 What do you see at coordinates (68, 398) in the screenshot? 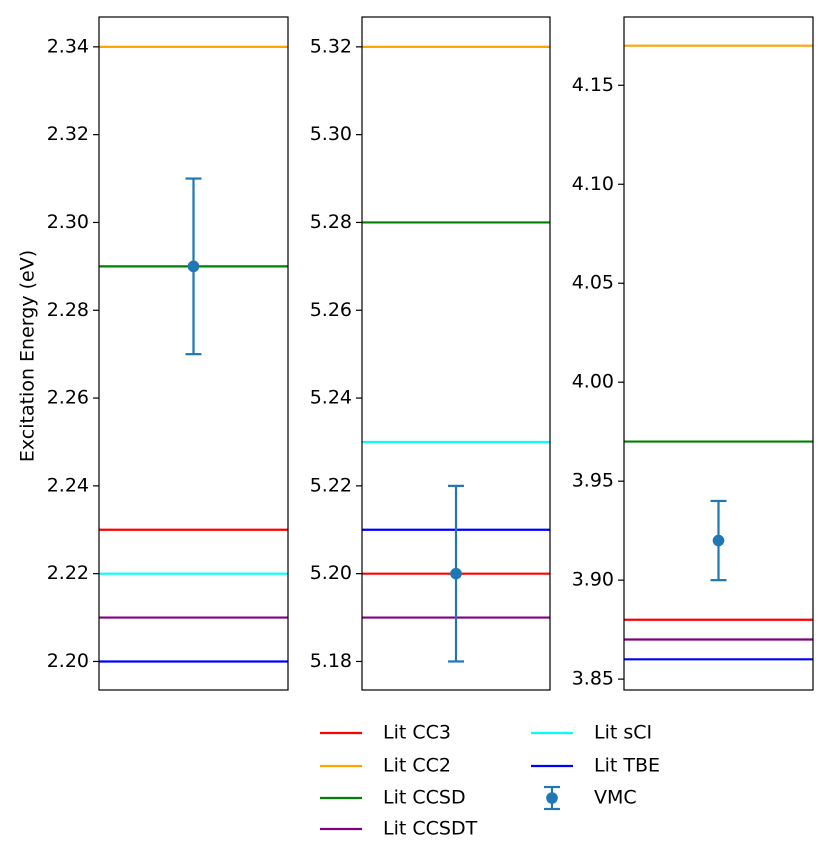
I see `y-tick-label: 2.26` at bounding box center [68, 398].